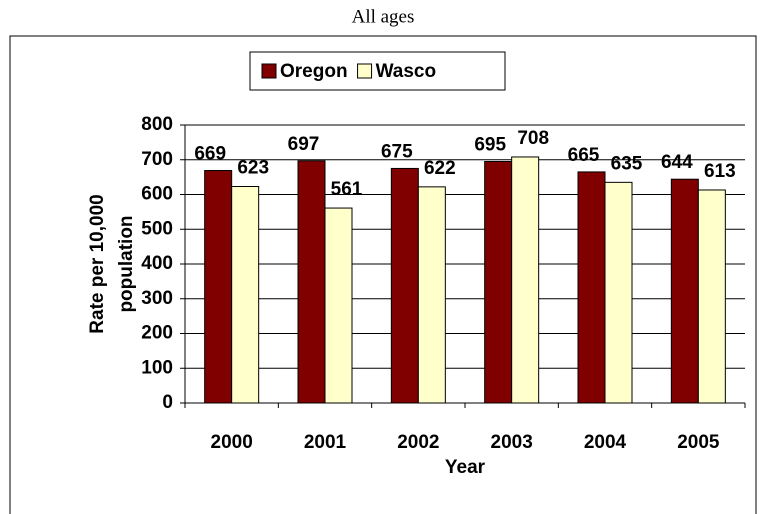  Describe the element at coordinates (465, 467) in the screenshot. I see `x-axis-label: Year` at that location.